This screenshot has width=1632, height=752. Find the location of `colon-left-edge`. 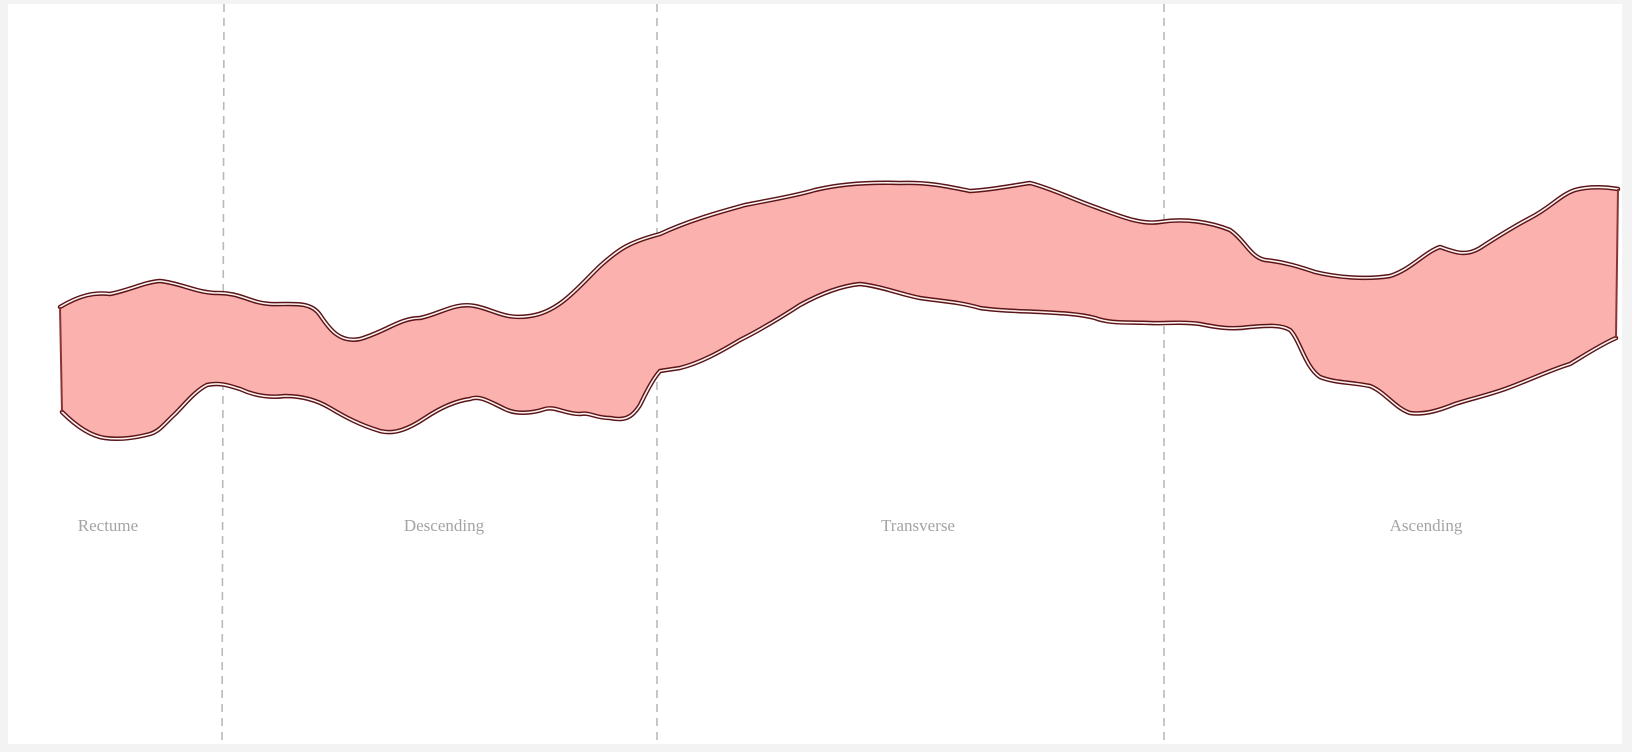

colon-left-edge is located at coordinates (61, 359).